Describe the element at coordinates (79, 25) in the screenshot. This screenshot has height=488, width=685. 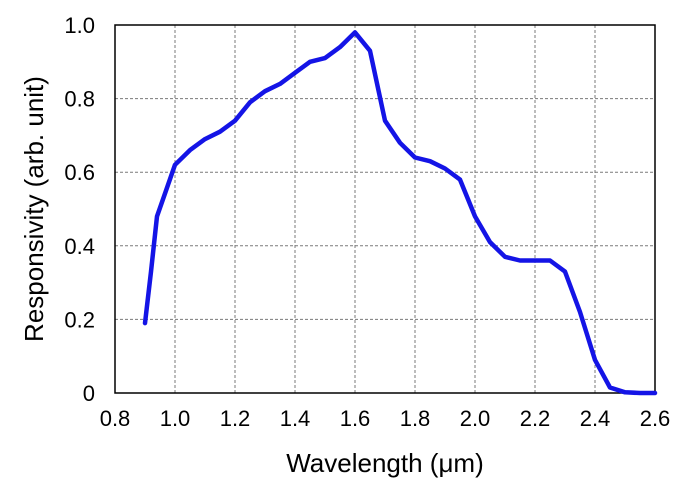
I see `y-tick-label: 1.0` at that location.